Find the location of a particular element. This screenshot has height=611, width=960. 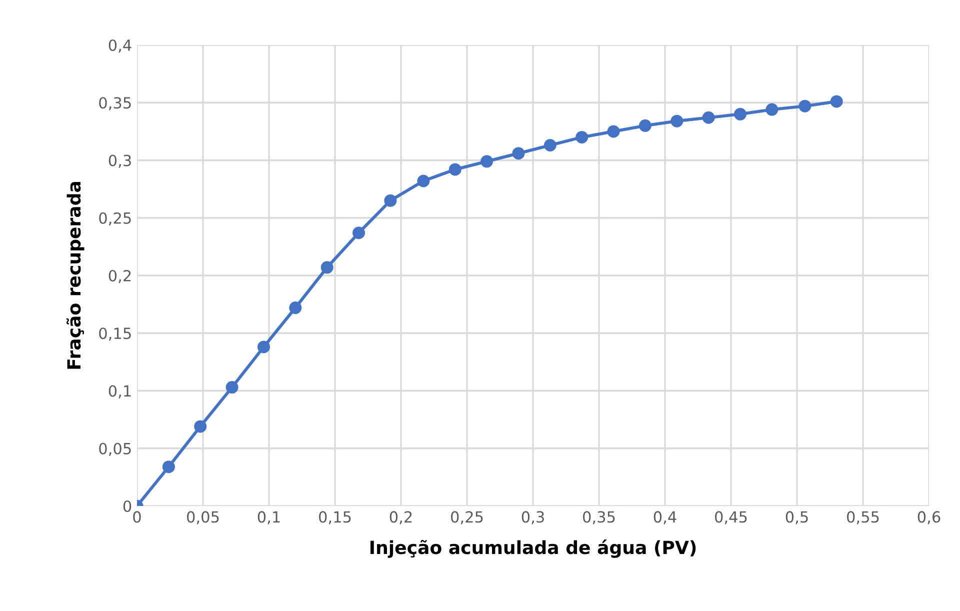

y-tick-label: 0,4 is located at coordinates (120, 46).